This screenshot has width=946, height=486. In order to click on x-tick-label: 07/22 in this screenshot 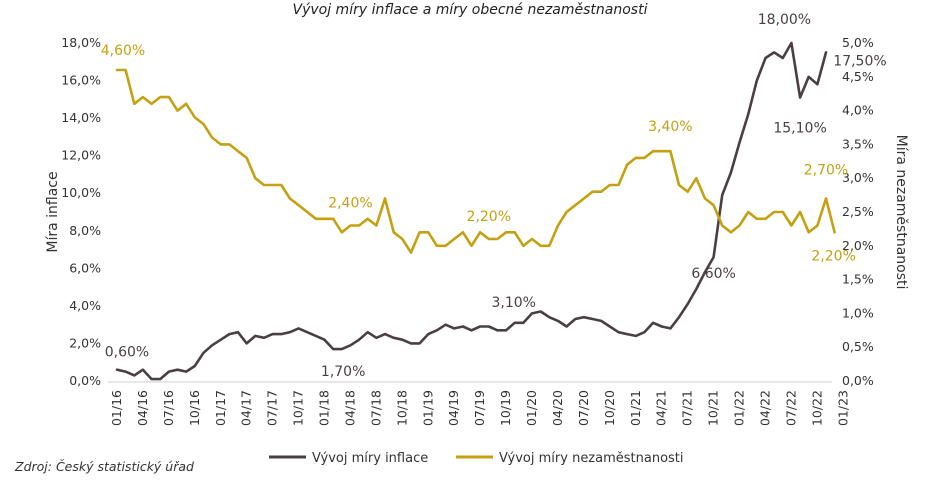, I will do `click(790, 408)`.